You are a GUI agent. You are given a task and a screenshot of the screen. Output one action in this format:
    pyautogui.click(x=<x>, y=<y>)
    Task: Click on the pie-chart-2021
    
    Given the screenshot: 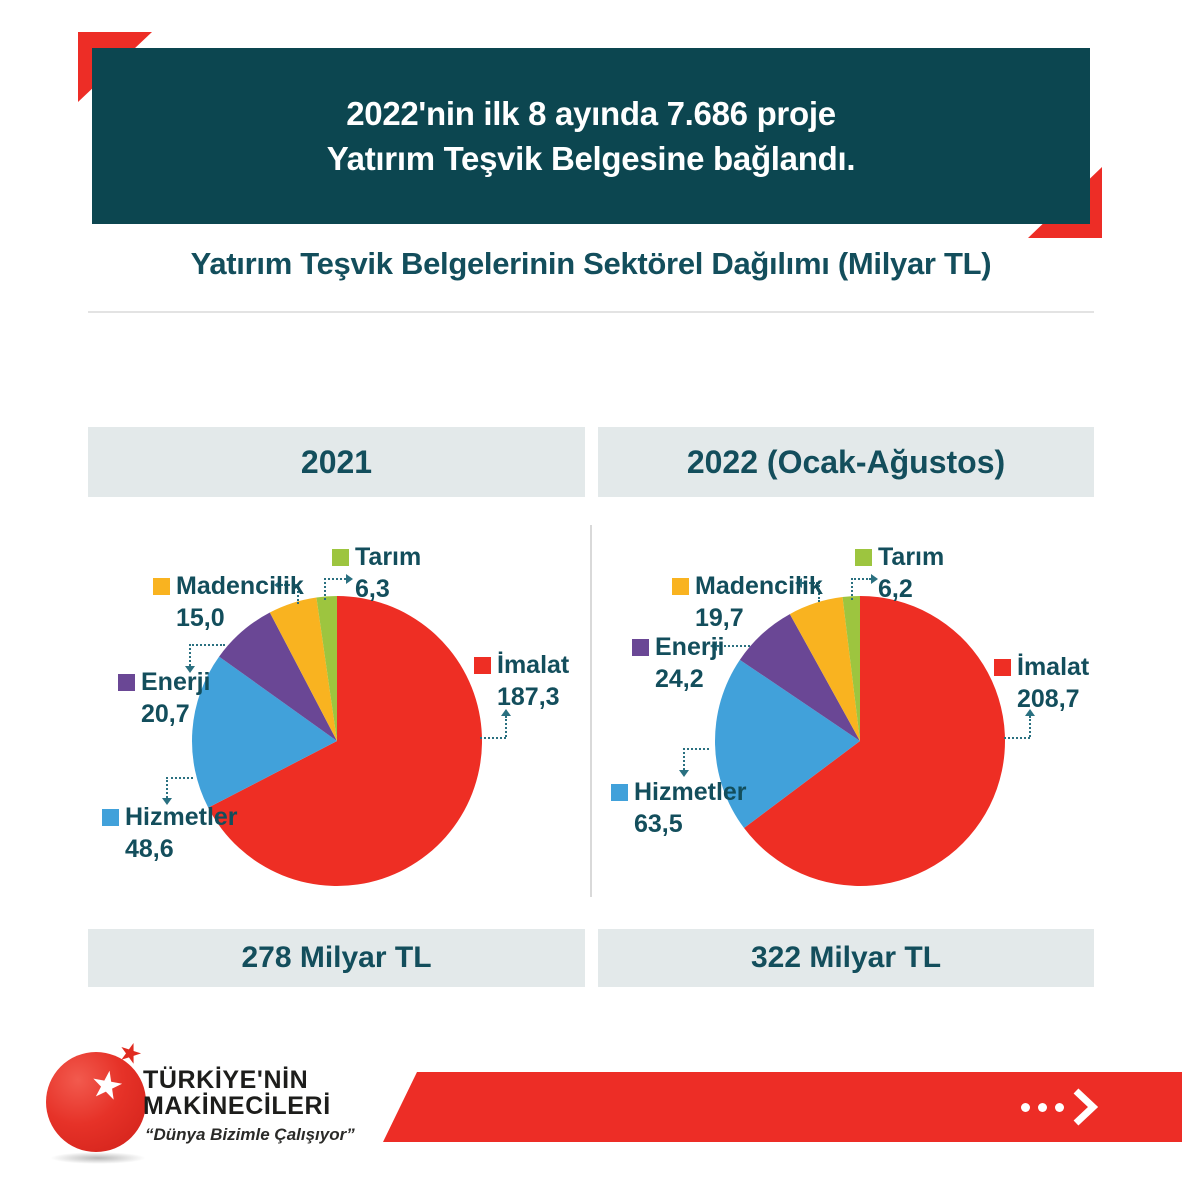 What is the action you would take?
    pyautogui.click(x=337, y=741)
    